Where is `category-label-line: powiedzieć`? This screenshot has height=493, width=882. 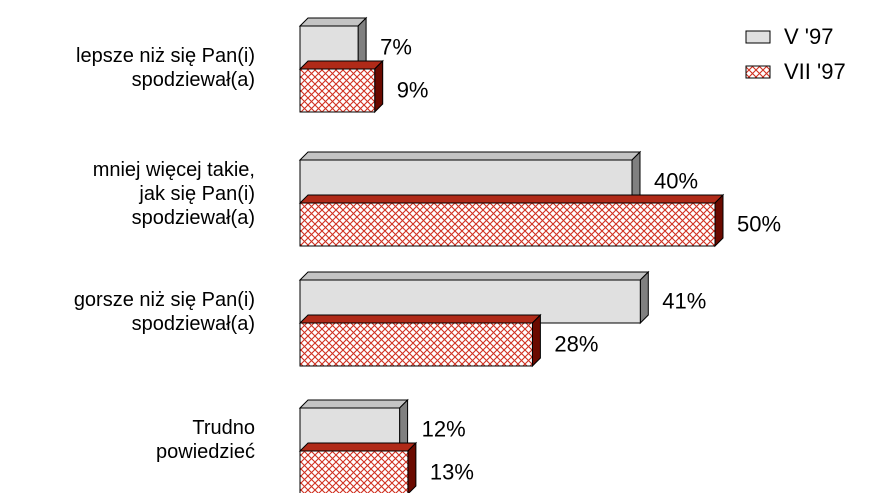
category-label-line: powiedzieć is located at coordinates (205, 452).